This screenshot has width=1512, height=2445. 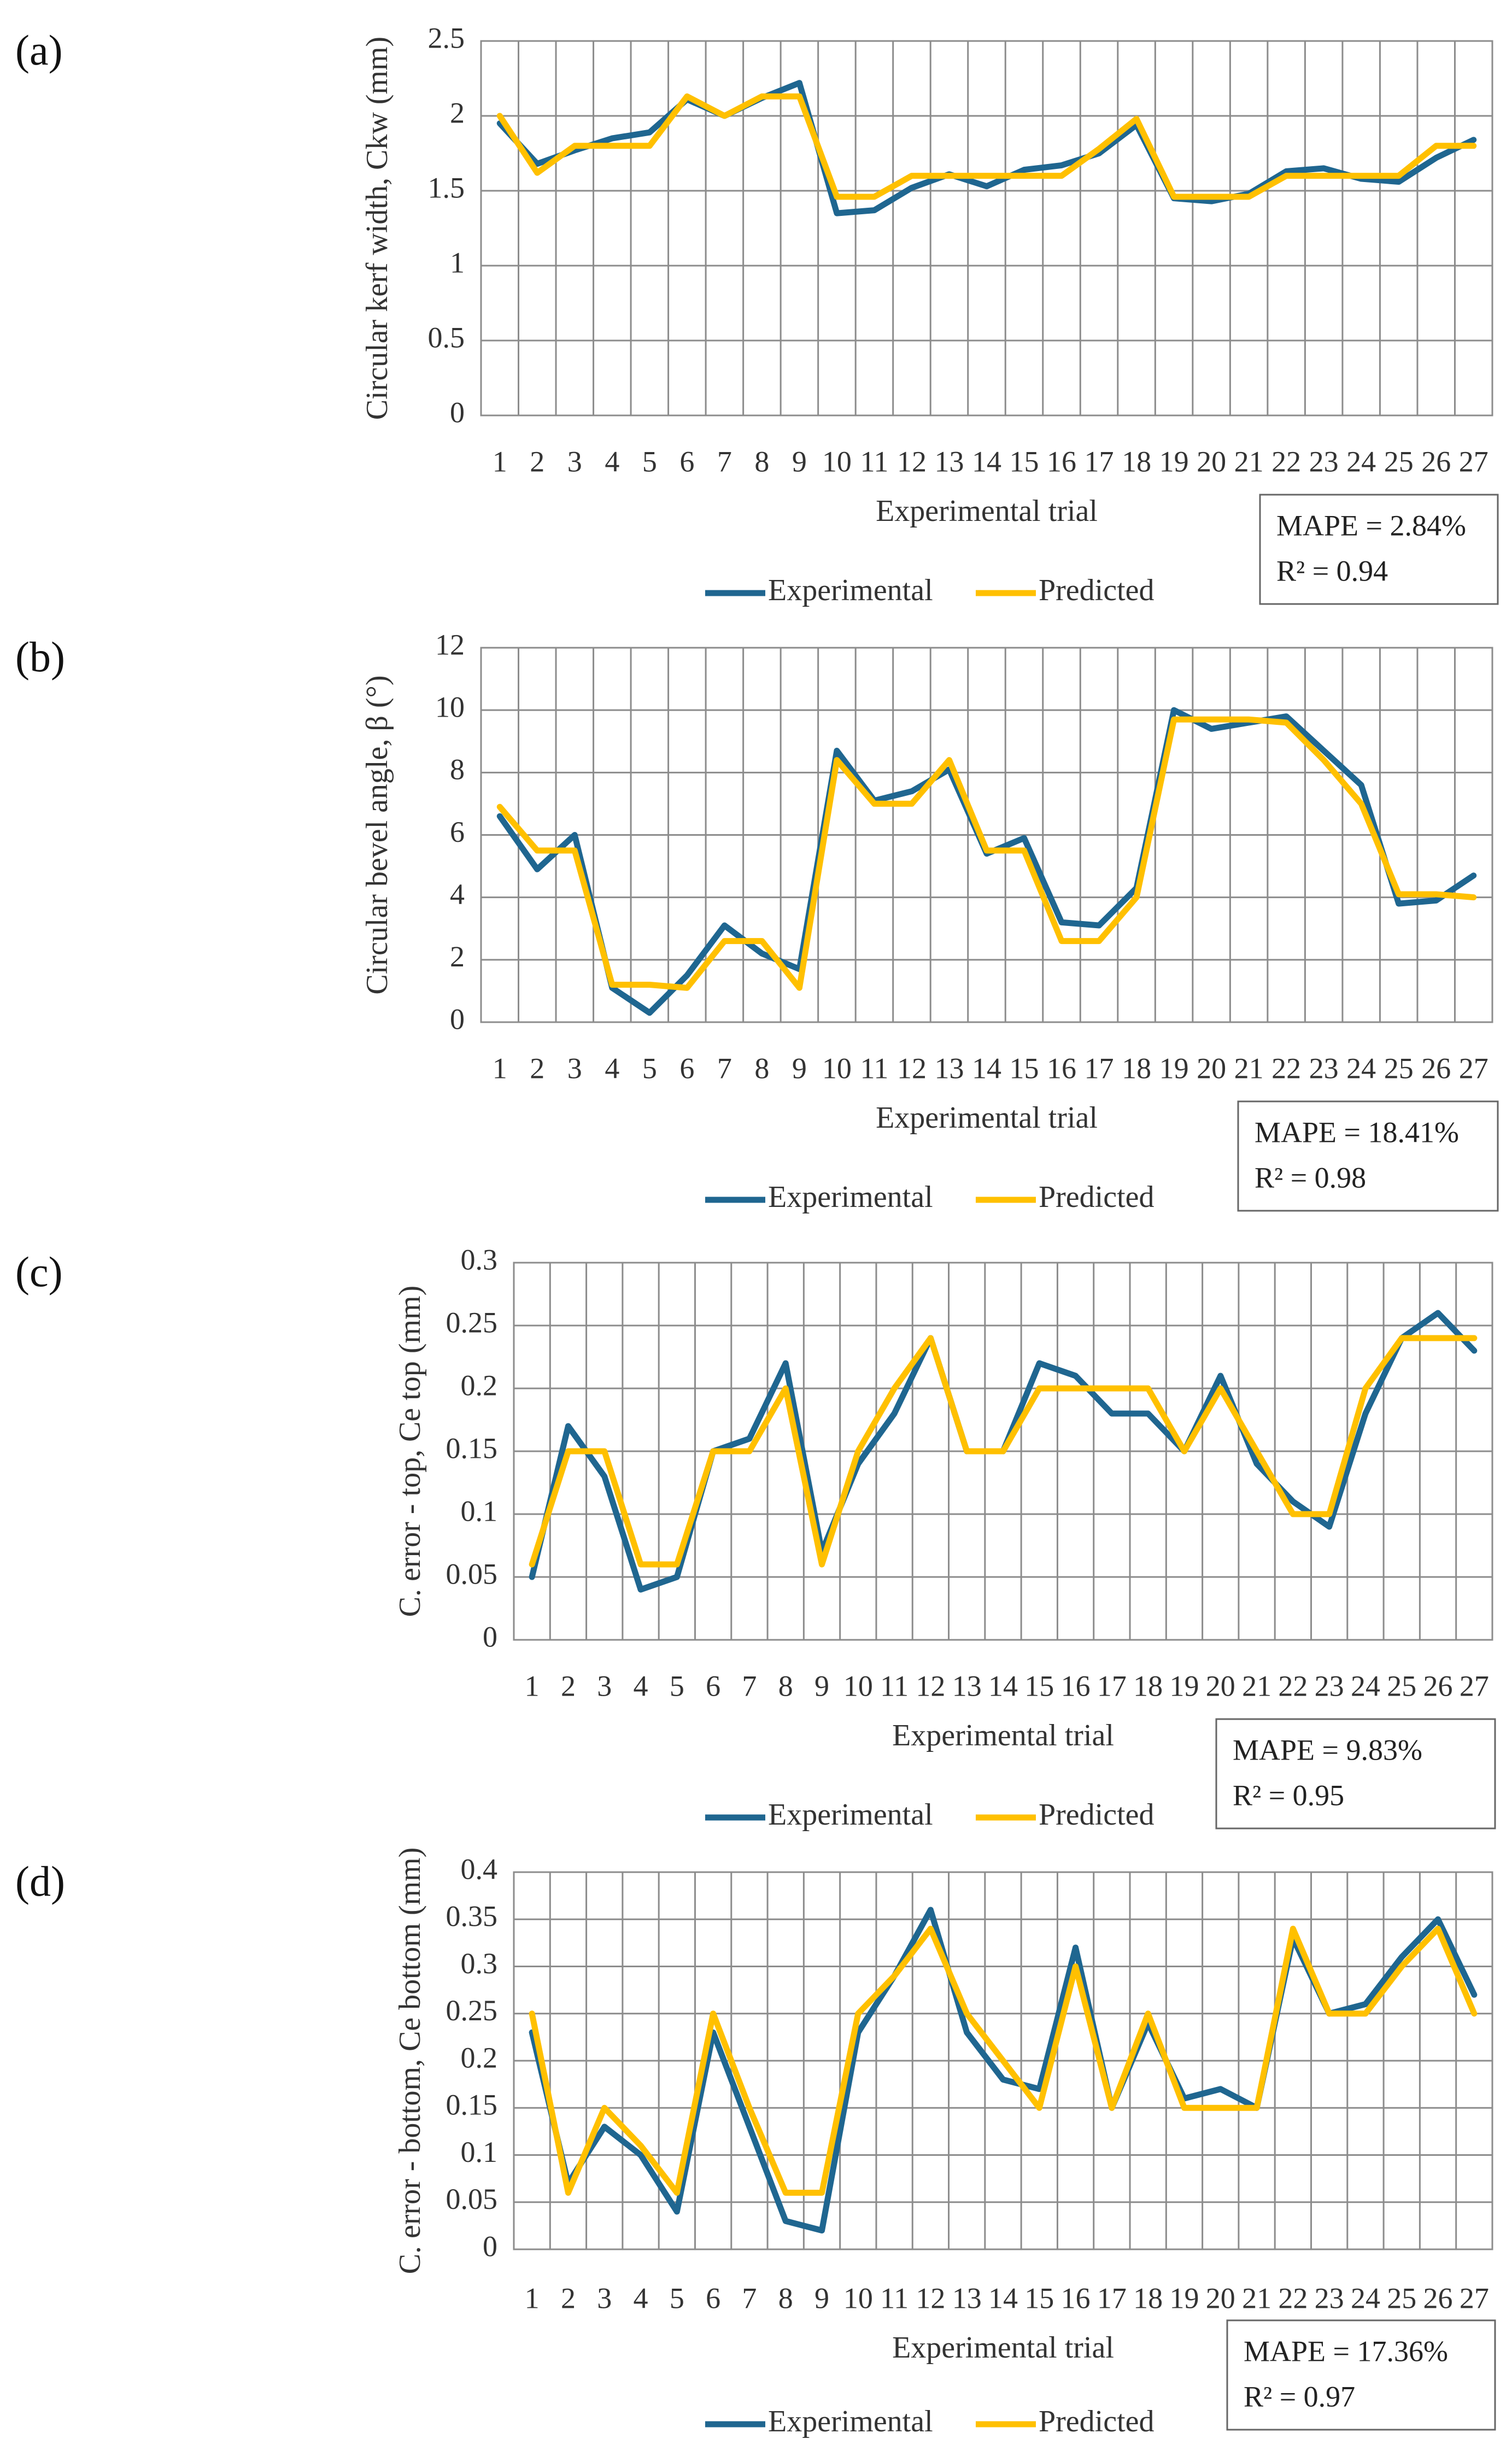 What do you see at coordinates (457, 262) in the screenshot?
I see `y-tick-label: 1` at bounding box center [457, 262].